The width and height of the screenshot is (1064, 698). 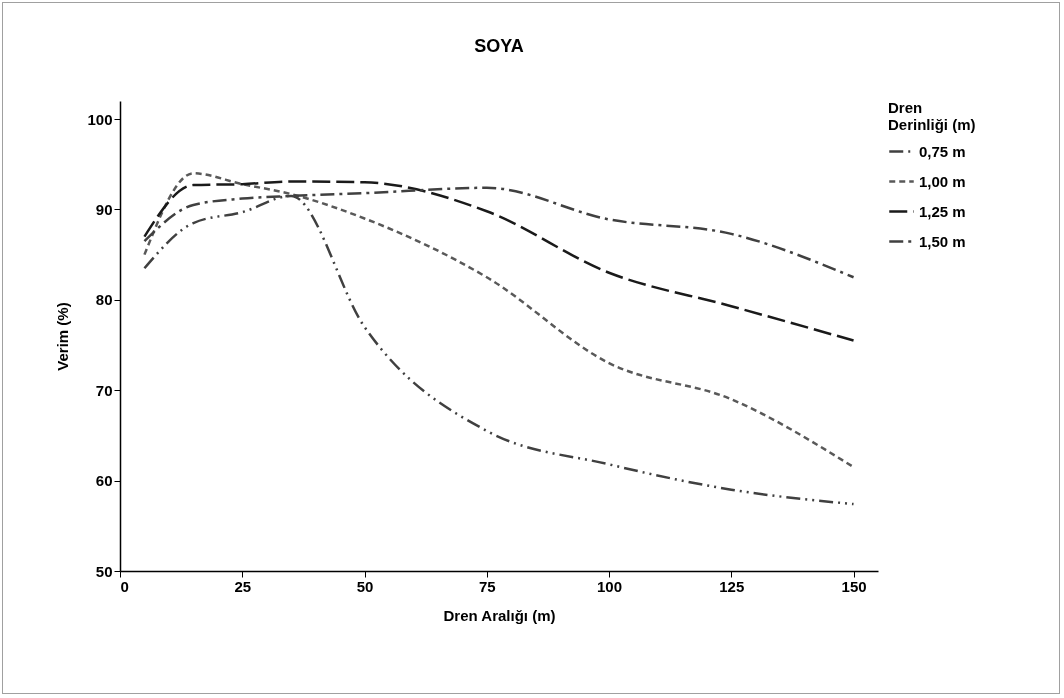 What do you see at coordinates (499, 46) in the screenshot?
I see `chart-title: SOYA` at bounding box center [499, 46].